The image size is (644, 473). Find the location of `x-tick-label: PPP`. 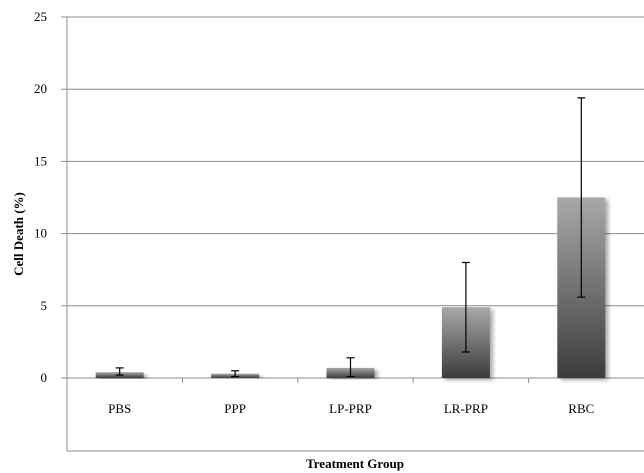

x-tick-label: PPP is located at coordinates (235, 408).